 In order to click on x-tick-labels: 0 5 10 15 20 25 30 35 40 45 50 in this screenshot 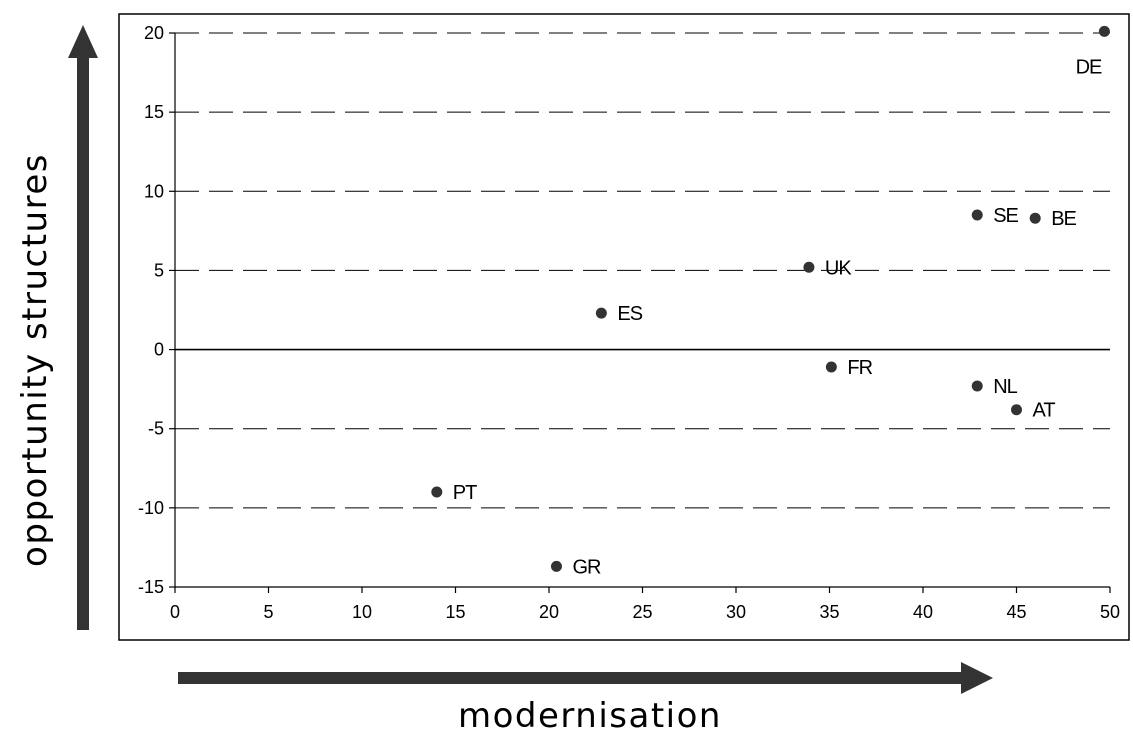, I will do `click(645, 612)`.